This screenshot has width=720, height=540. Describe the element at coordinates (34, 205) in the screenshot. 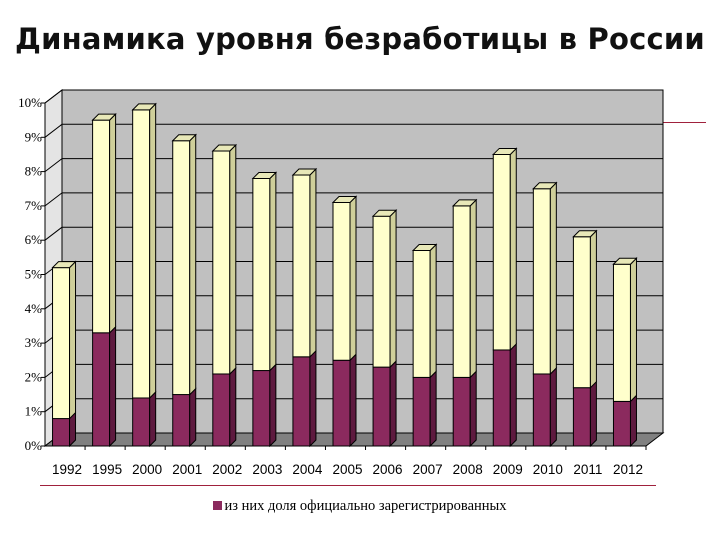

I see `y-tick-label: 7%` at that location.